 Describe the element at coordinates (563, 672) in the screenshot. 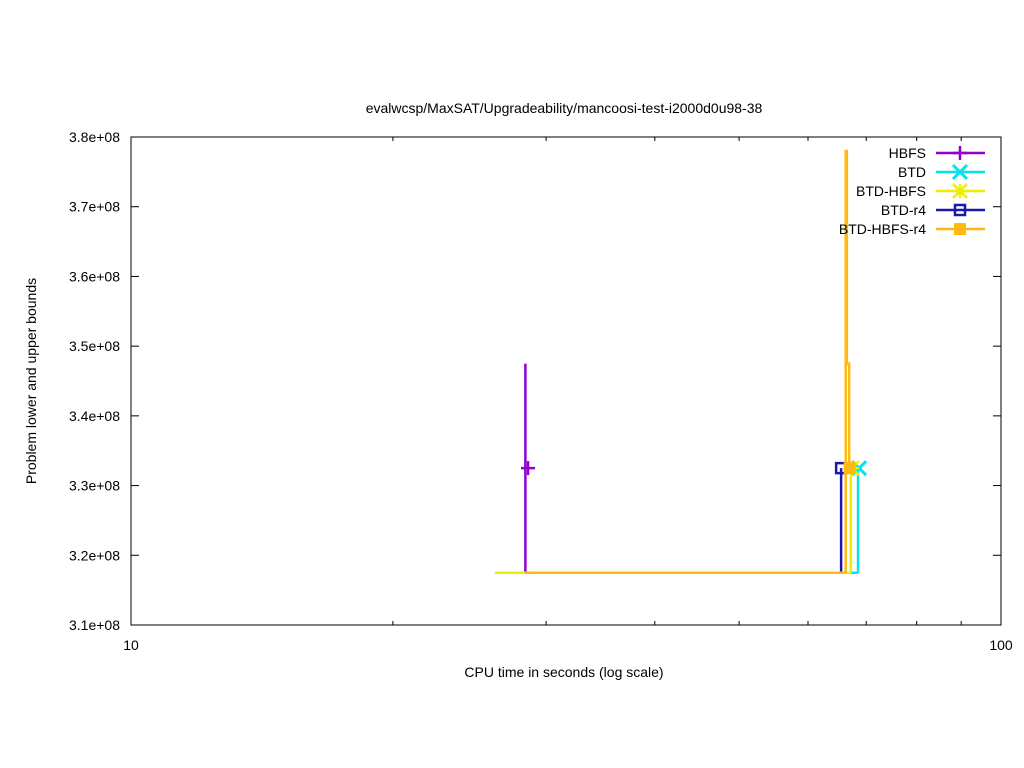

I see `x-axis-label: CPU time in seconds (log scale)` at that location.